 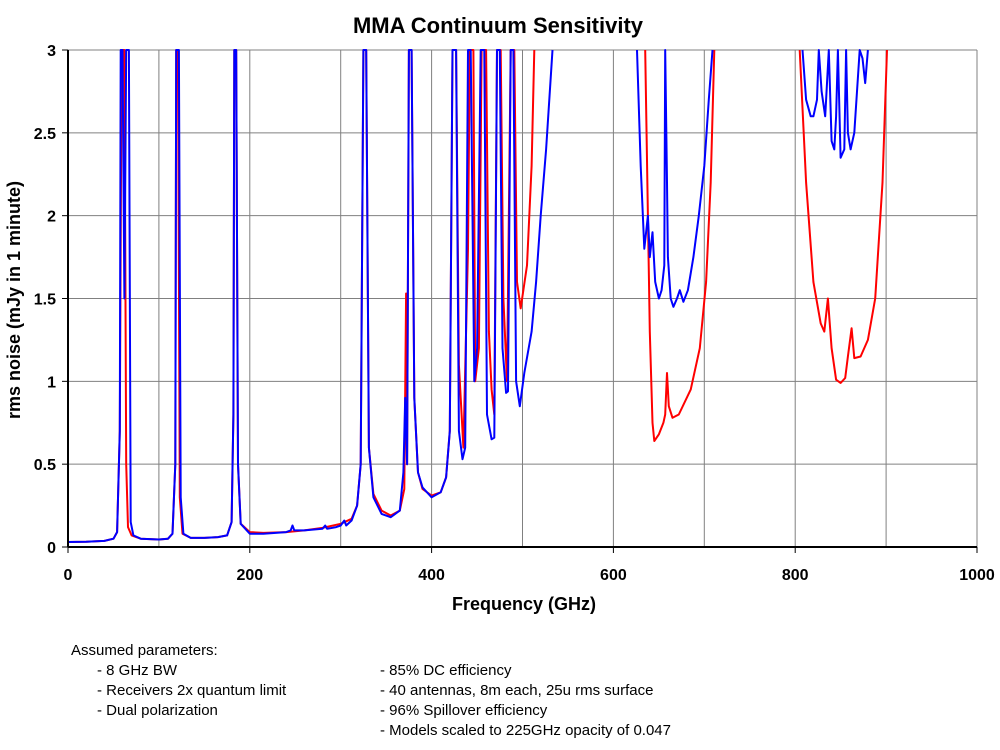 What do you see at coordinates (14, 300) in the screenshot?
I see `y-axis-title: rms noise (mJy in 1 minute)` at bounding box center [14, 300].